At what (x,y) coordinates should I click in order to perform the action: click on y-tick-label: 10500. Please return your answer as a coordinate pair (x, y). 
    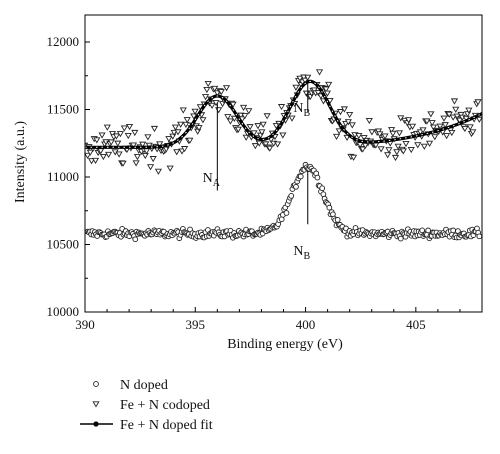
    Looking at the image, I should click on (63, 244).